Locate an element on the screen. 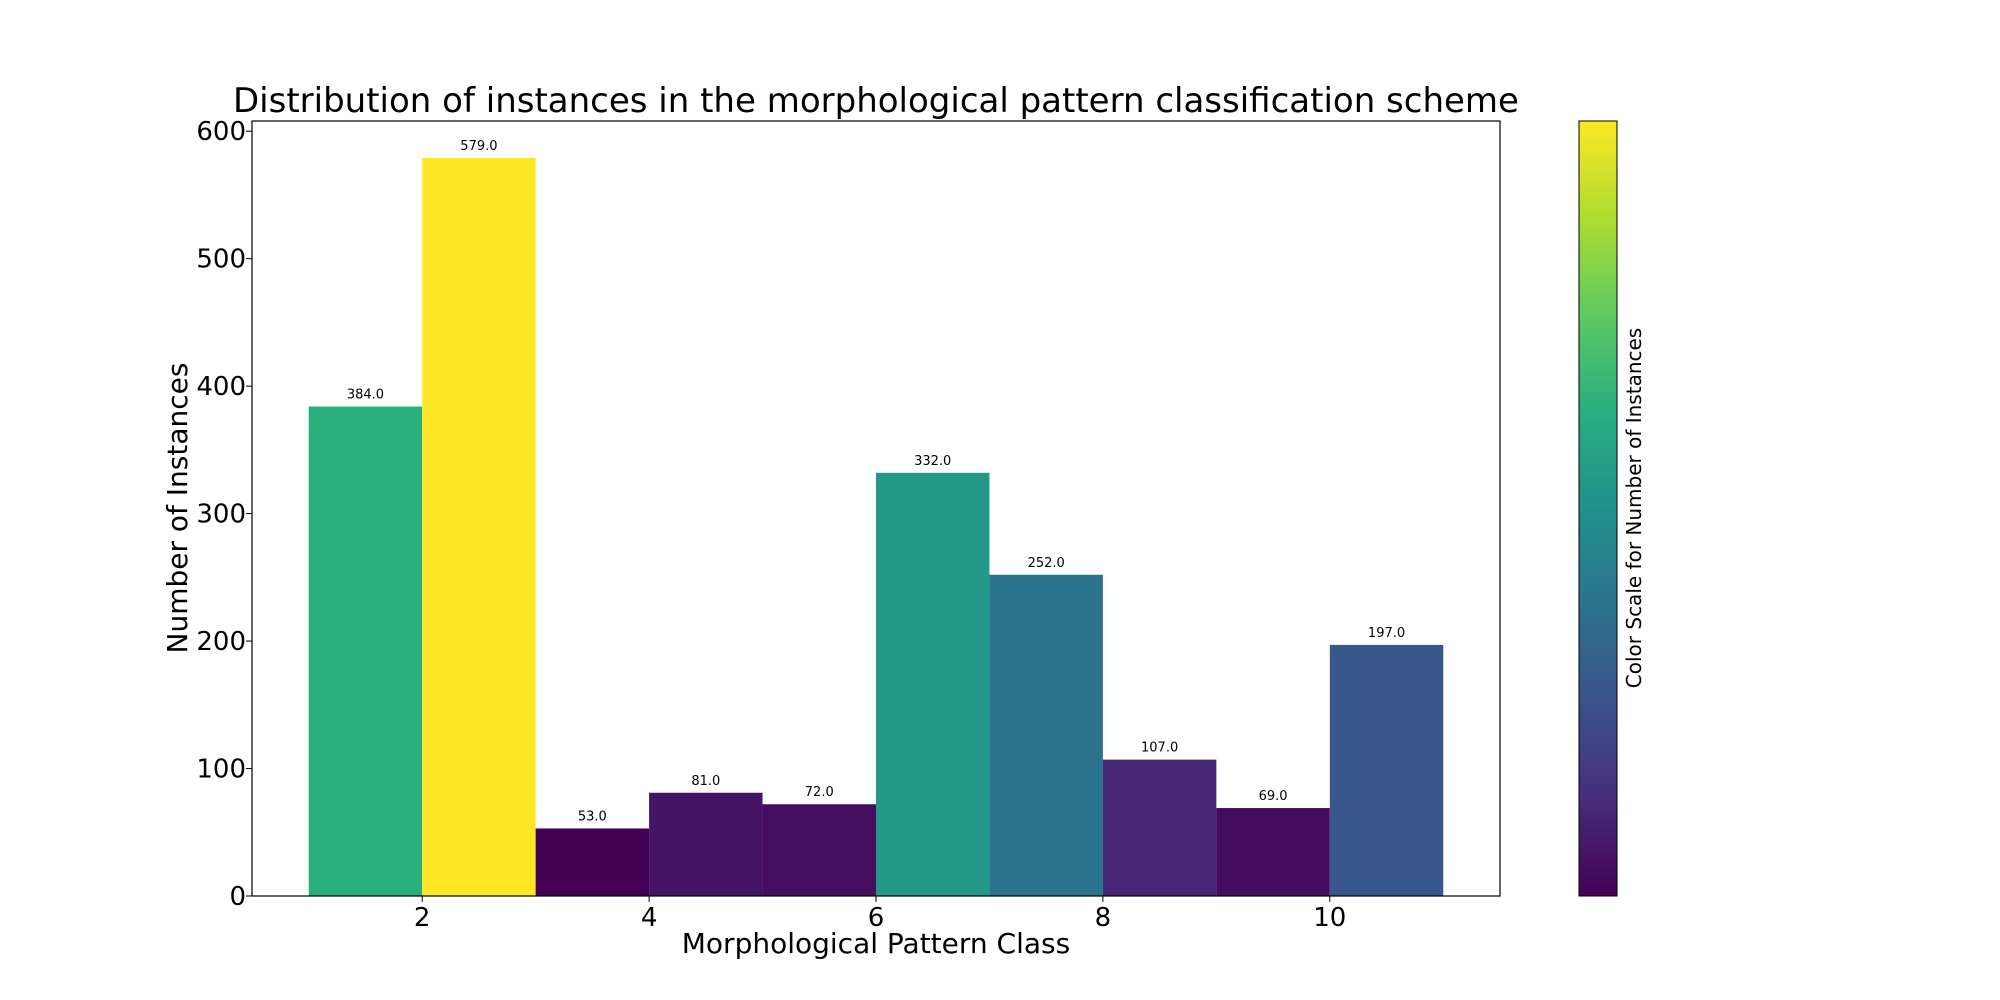 This screenshot has height=1000, width=2000. x-axis-ticks: 2 4 6 8 10 is located at coordinates (880, 914).